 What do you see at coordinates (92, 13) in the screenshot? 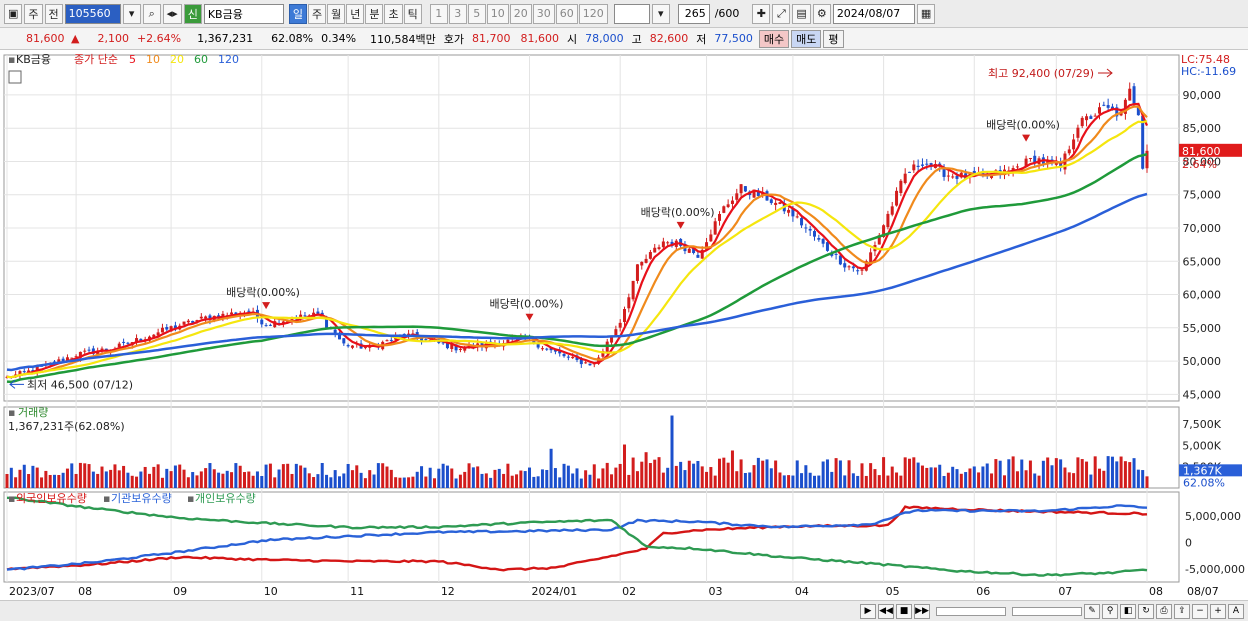
I see `code-input: 105560` at bounding box center [92, 13].